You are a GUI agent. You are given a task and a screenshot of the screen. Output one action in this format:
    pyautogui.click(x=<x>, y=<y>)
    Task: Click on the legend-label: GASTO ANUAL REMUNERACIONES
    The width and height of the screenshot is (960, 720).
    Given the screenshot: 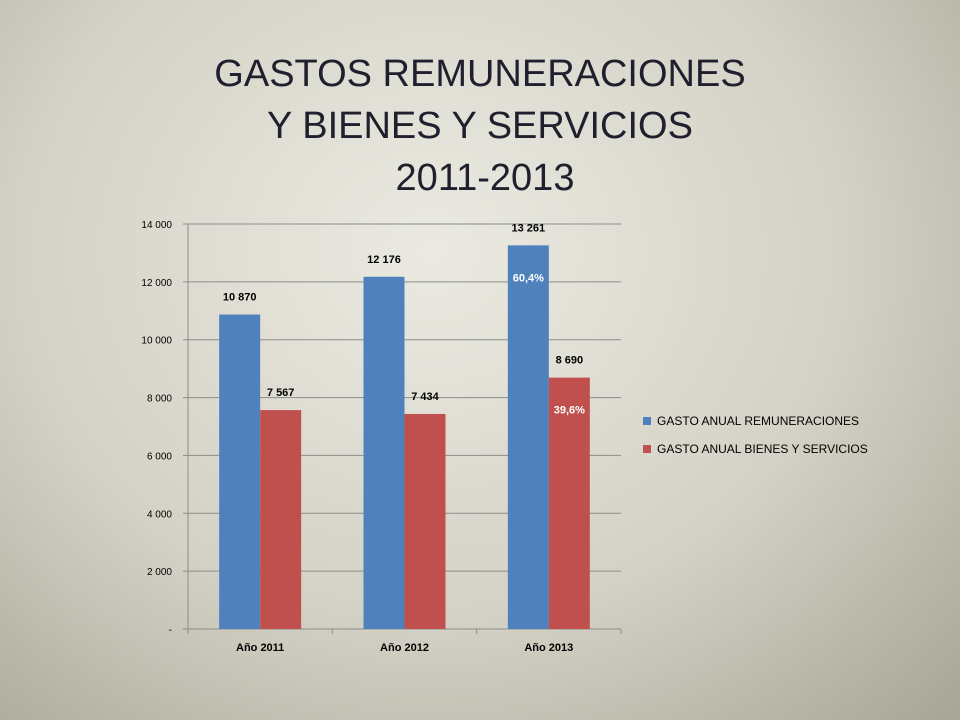 What is the action you would take?
    pyautogui.click(x=758, y=421)
    